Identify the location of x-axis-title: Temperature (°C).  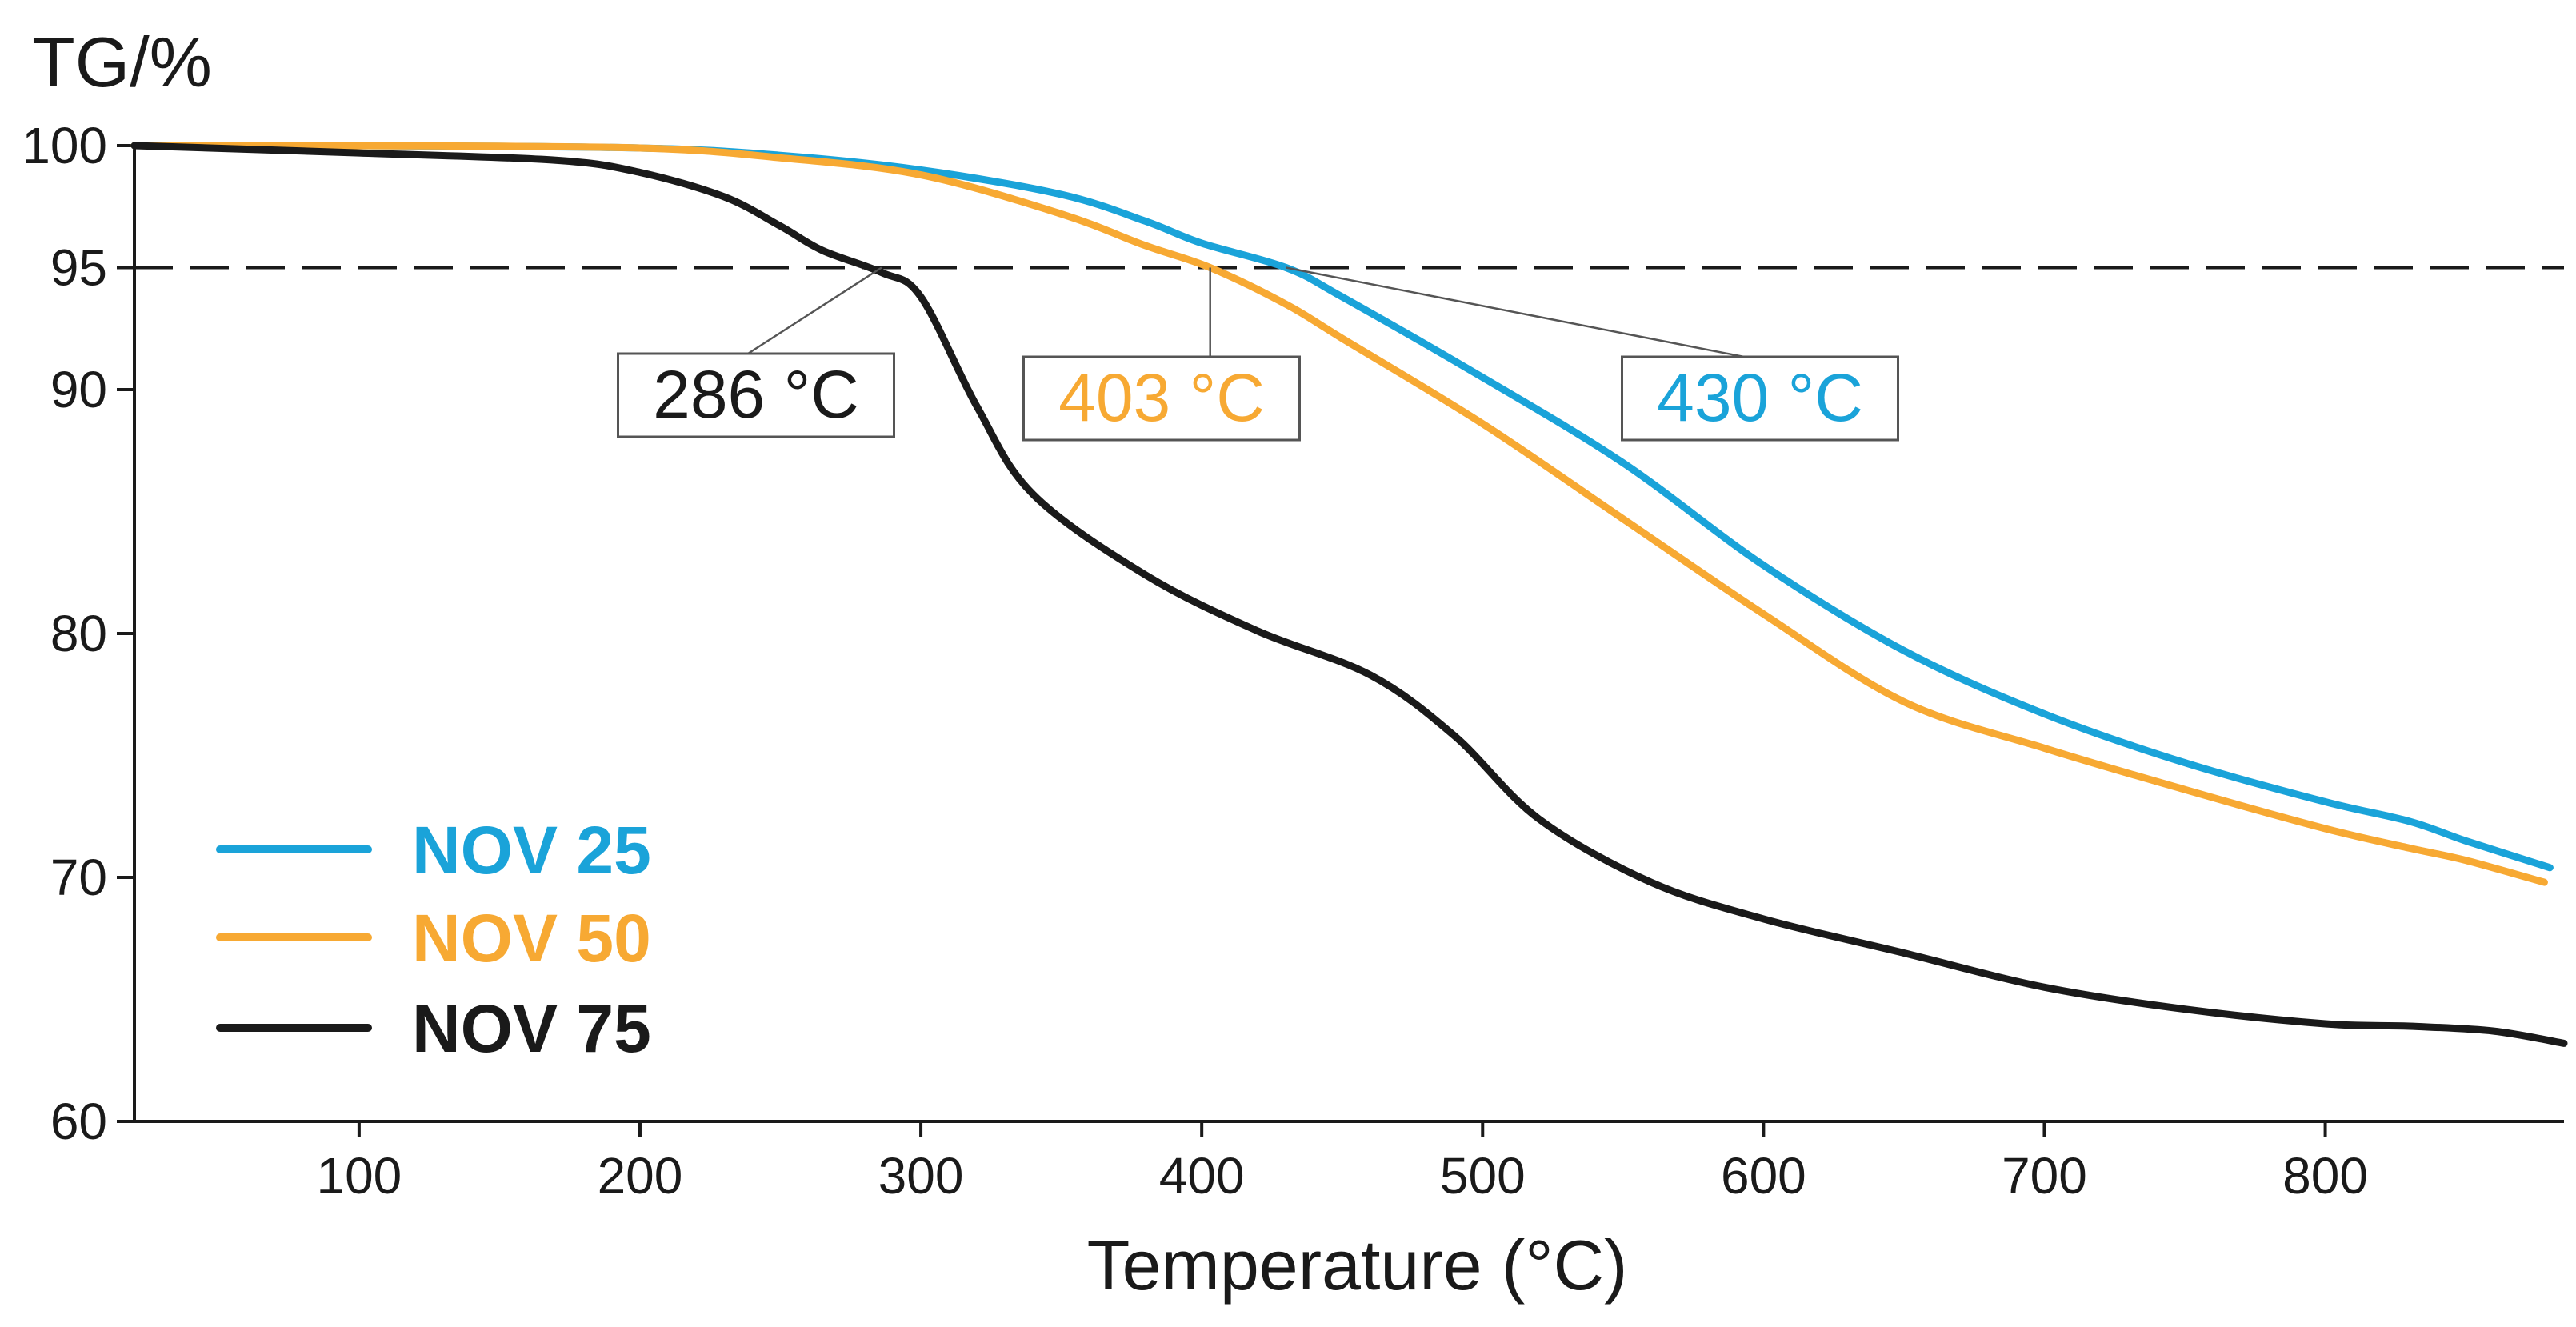
(1357, 1265).